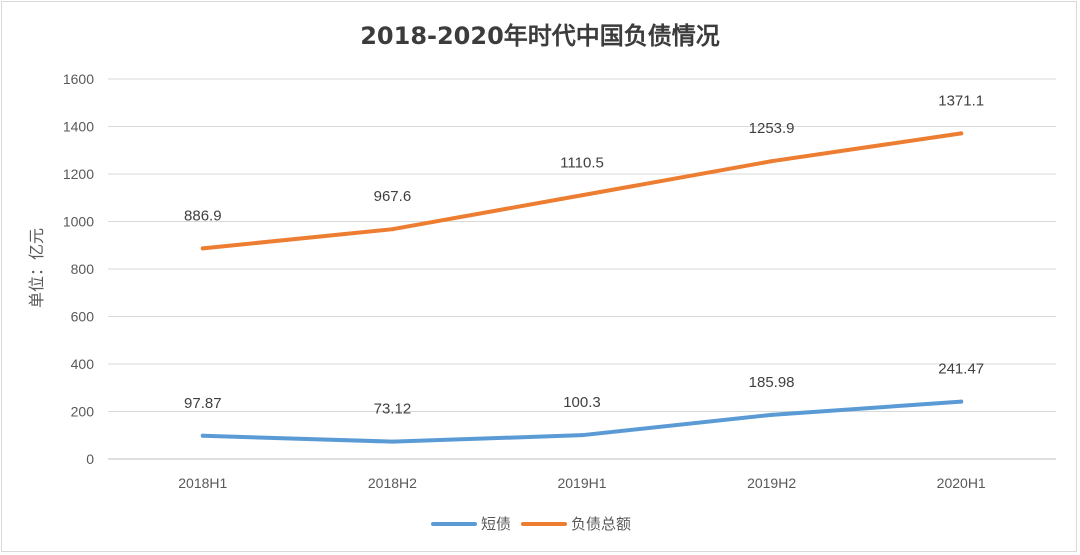 The image size is (1080, 555). I want to click on y-tick-label: 200, so click(83, 412).